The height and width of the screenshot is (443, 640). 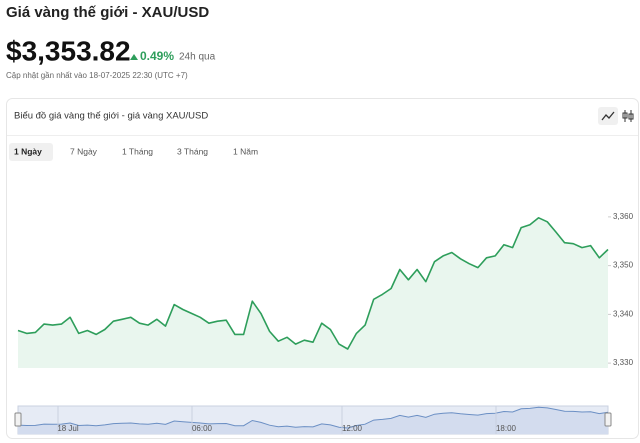 I want to click on period: 24h qua, so click(x=197, y=57).